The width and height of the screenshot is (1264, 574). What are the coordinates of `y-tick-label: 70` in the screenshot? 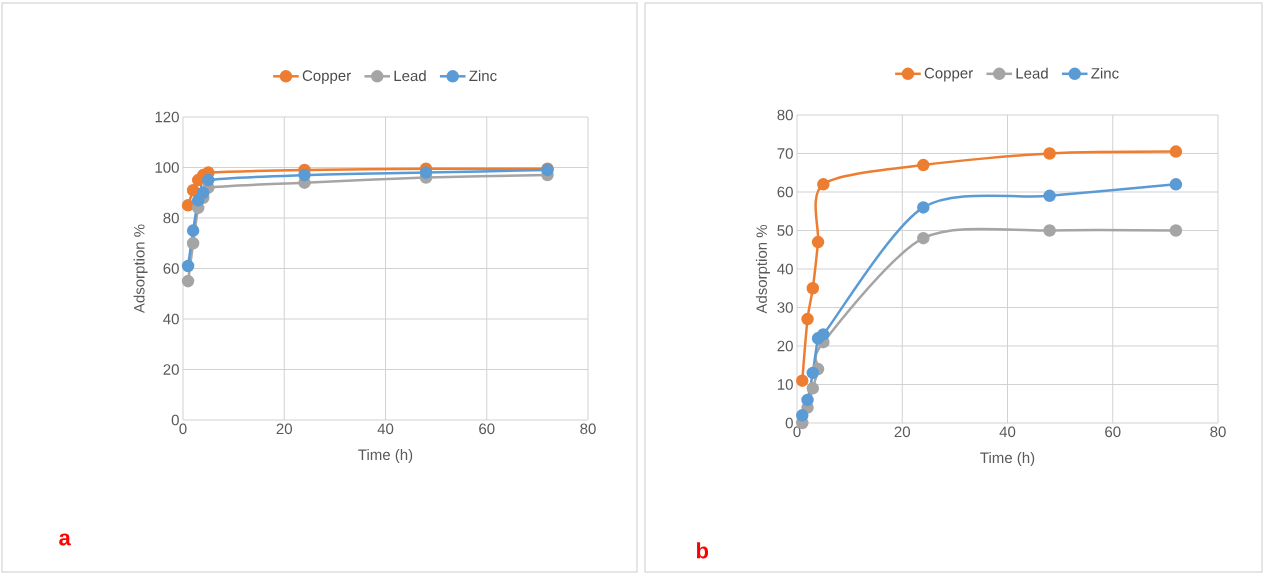 It's located at (785, 153).